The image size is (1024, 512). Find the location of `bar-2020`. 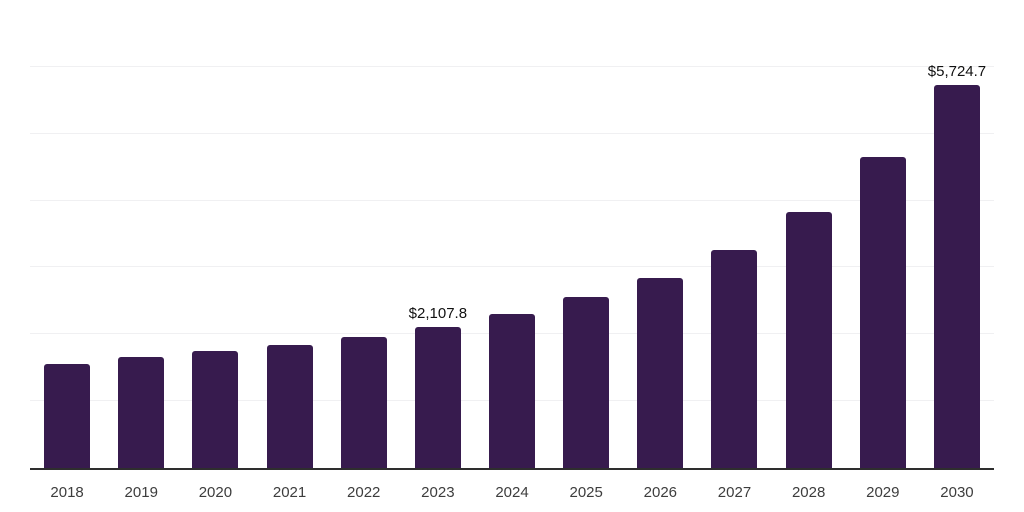

bar-2020 is located at coordinates (215, 409).